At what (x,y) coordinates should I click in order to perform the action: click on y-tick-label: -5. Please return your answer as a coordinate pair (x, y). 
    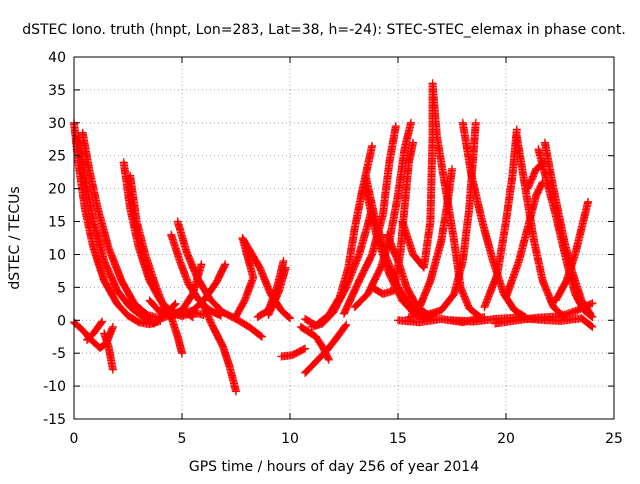
    Looking at the image, I should click on (59, 354).